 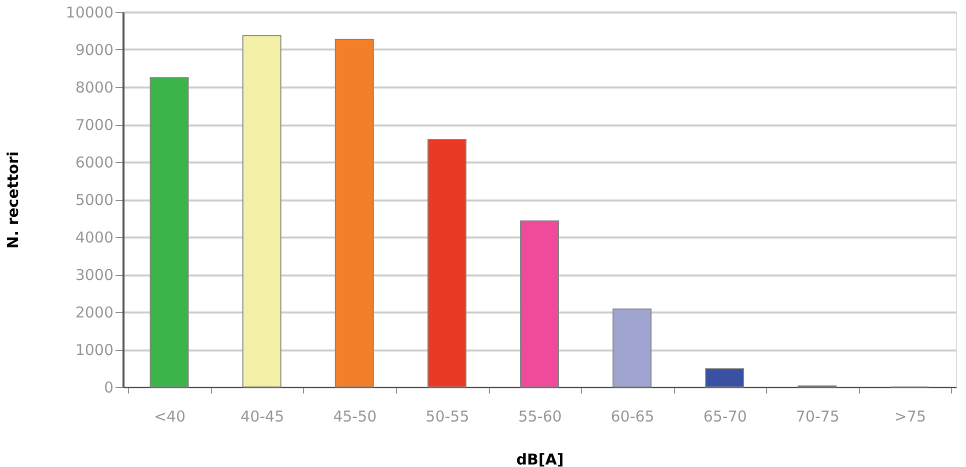 I want to click on x-tick-label: <40, so click(x=170, y=417).